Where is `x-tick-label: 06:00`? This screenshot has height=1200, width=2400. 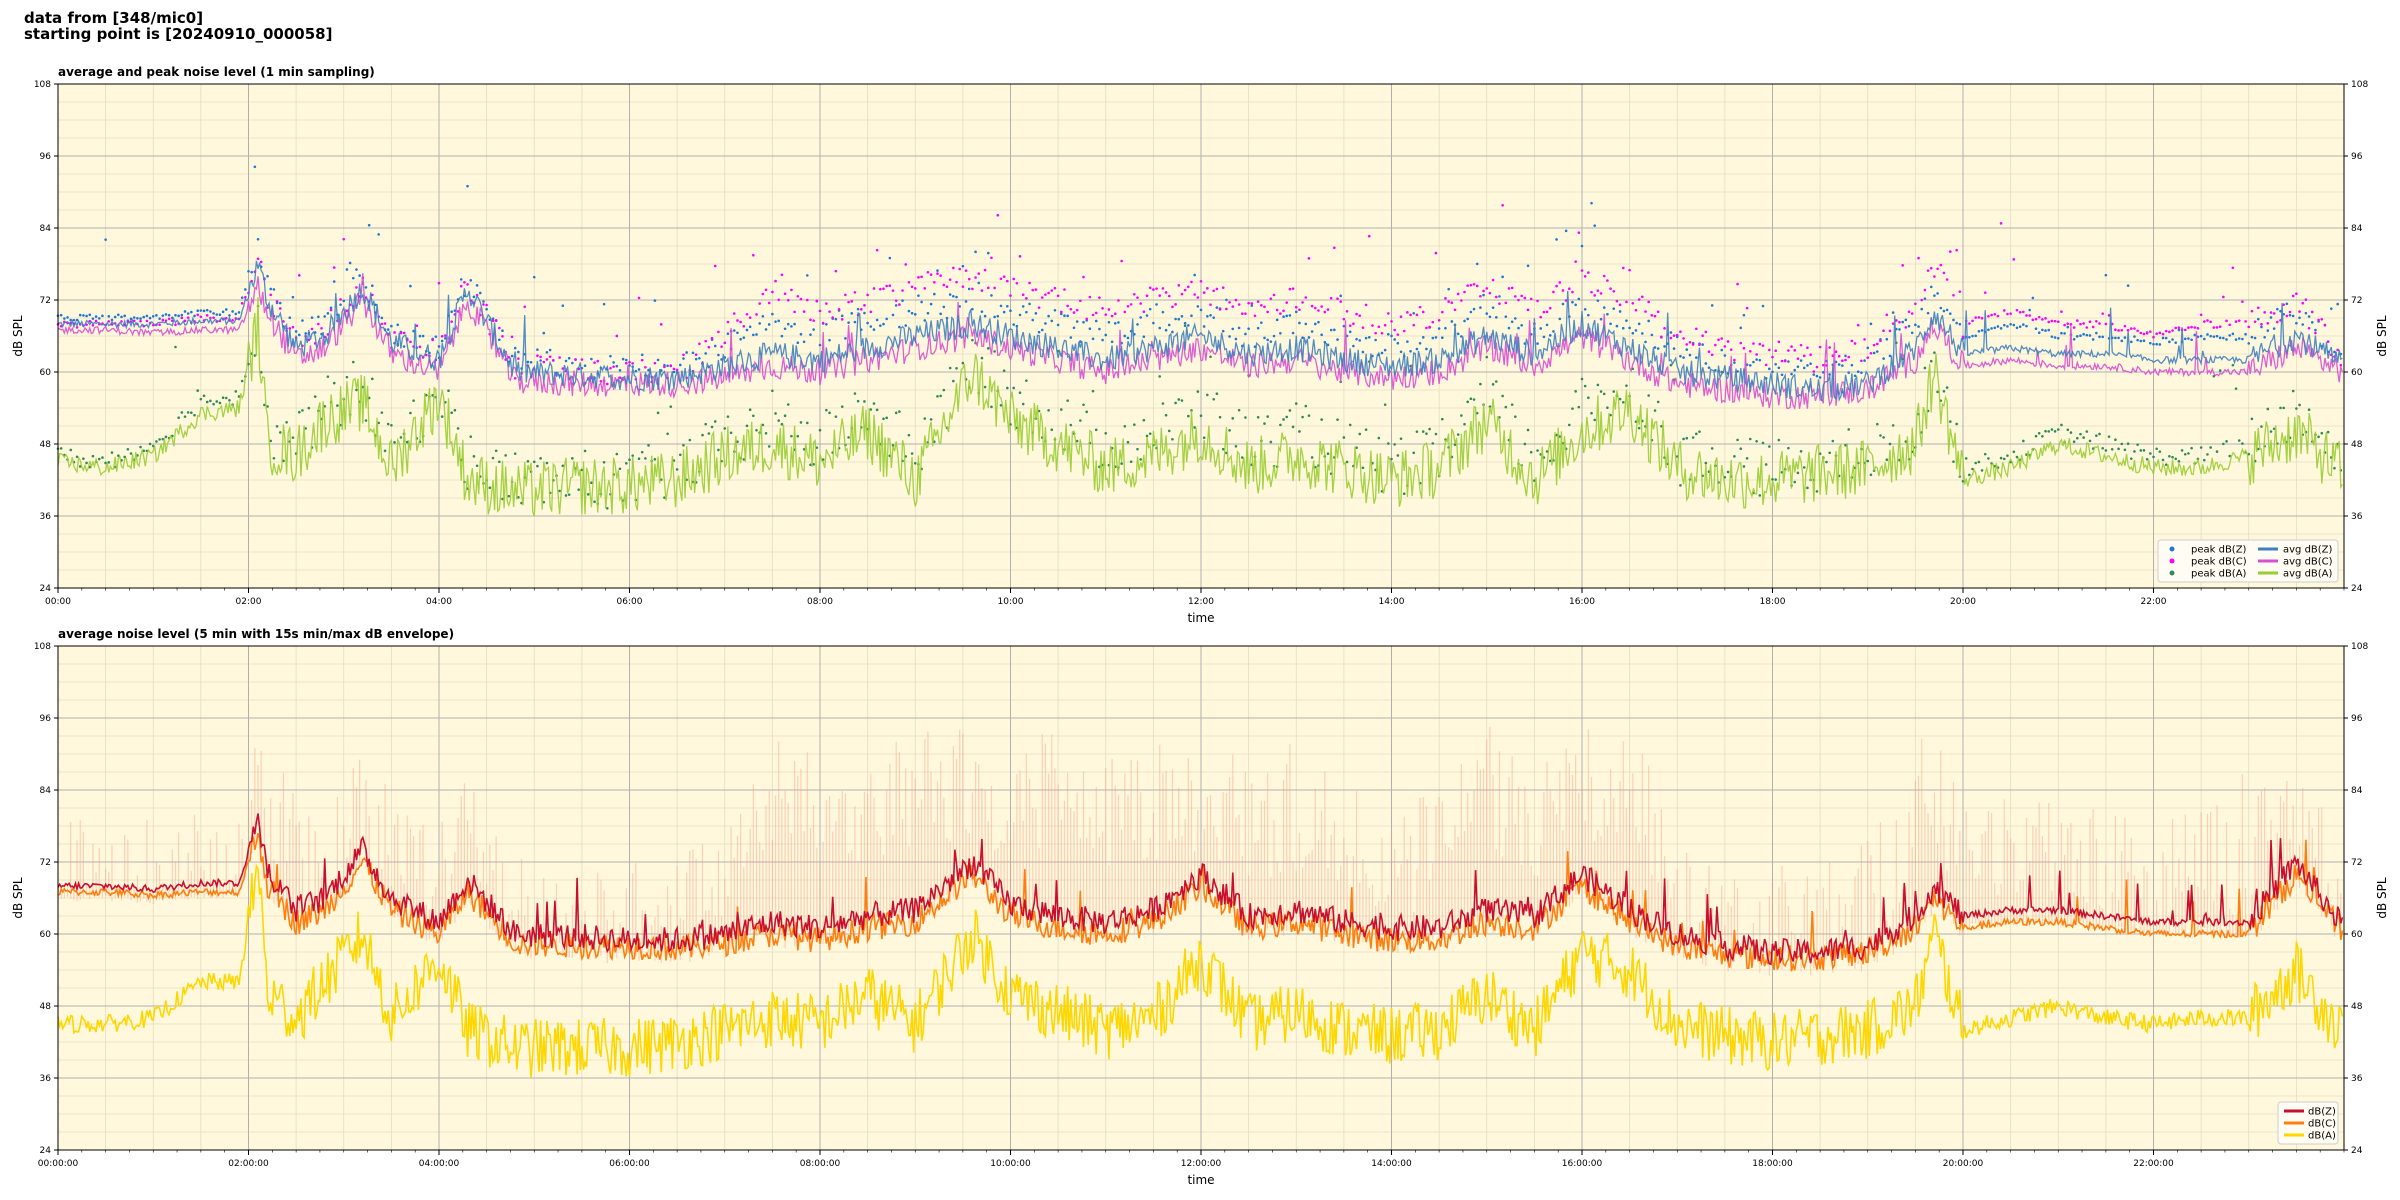
x-tick-label: 06:00 is located at coordinates (630, 602).